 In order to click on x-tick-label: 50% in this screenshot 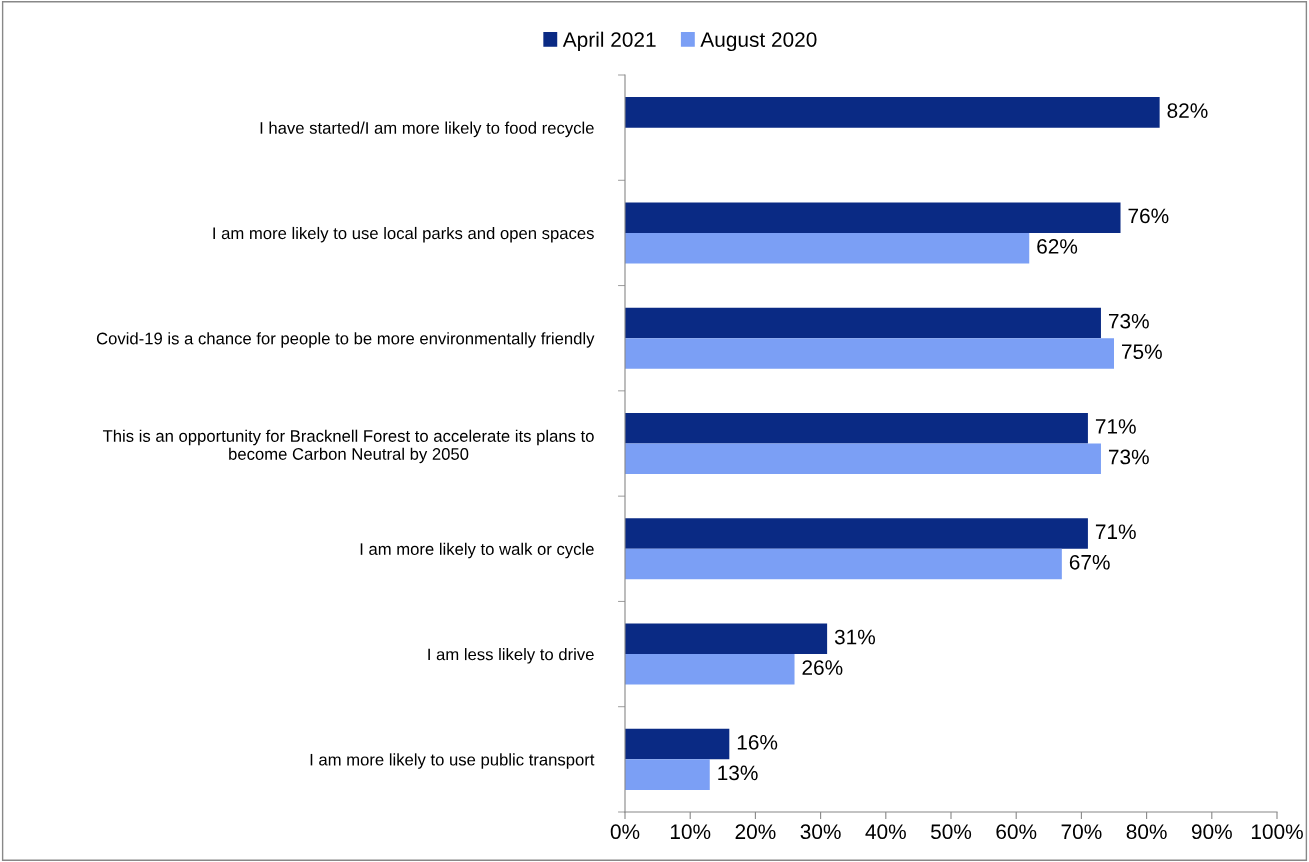, I will do `click(951, 832)`.